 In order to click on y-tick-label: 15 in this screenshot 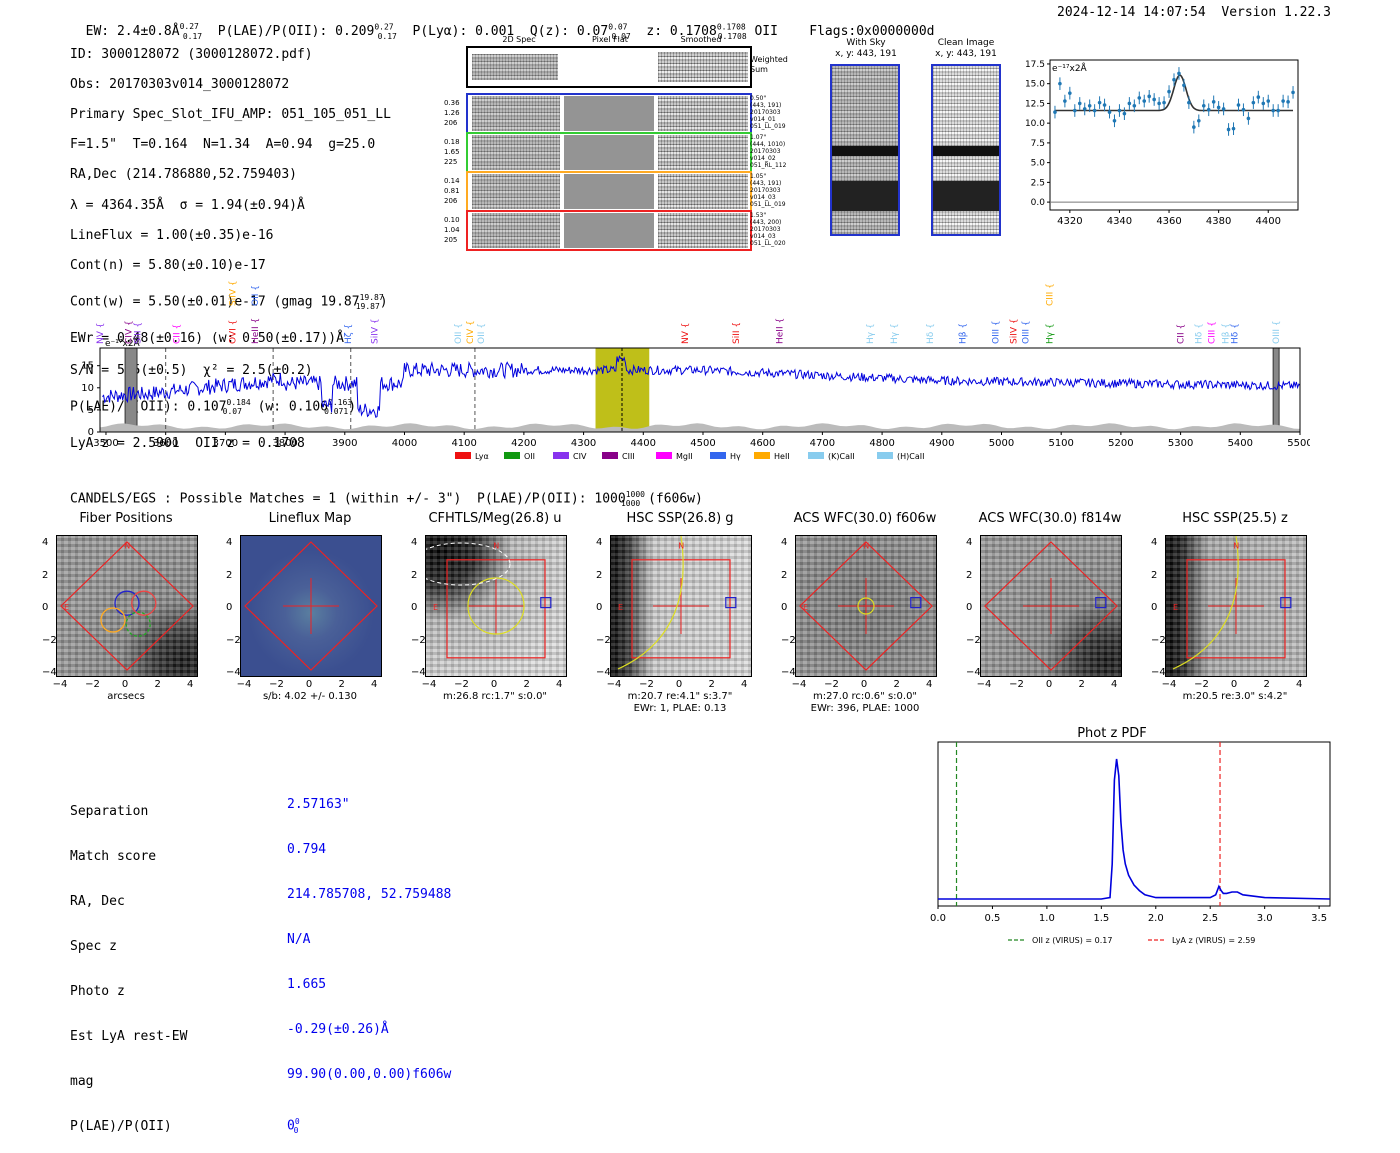, I will do `click(87, 366)`.